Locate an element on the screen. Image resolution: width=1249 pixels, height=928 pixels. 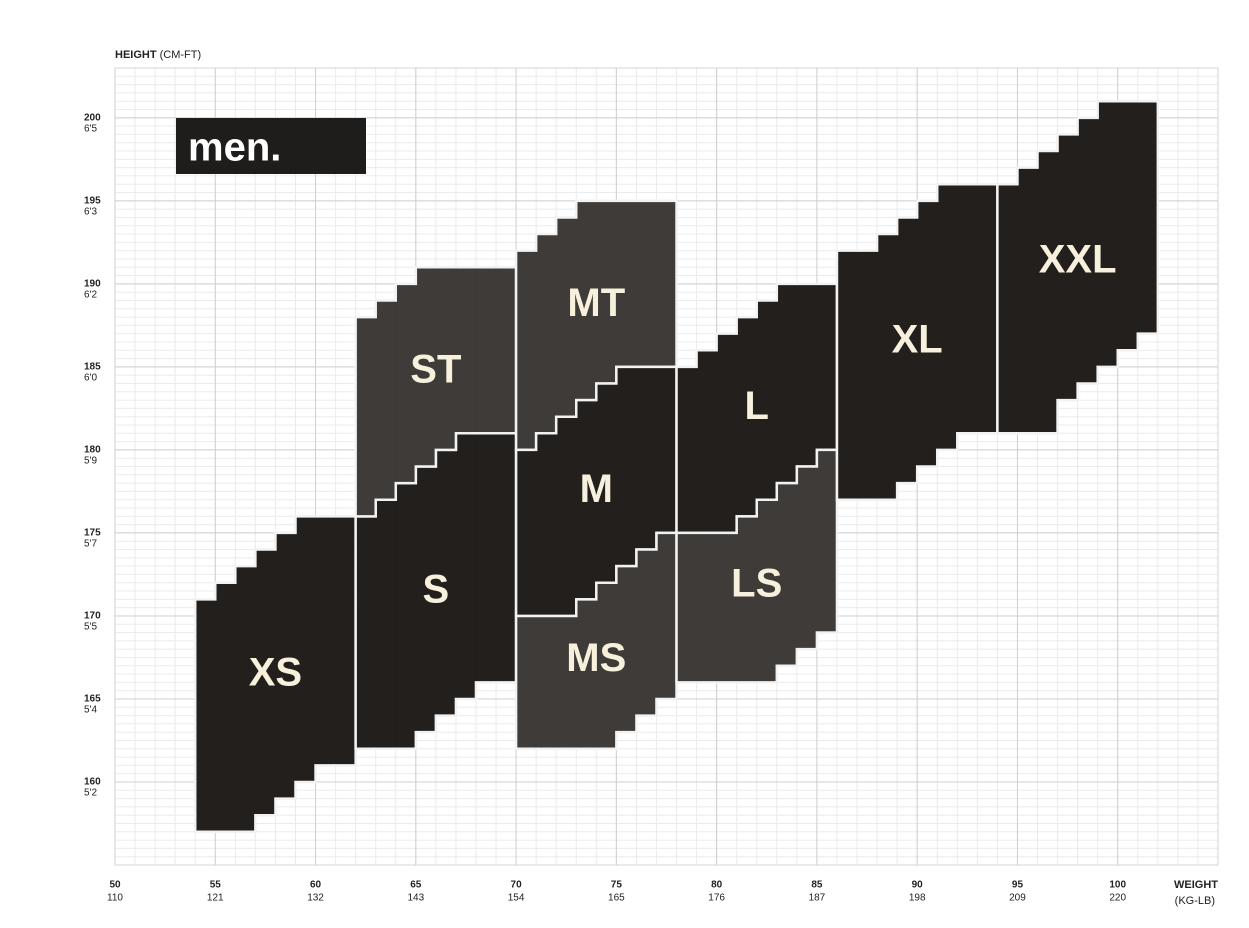
size-region: XXL is located at coordinates (1078, 267).